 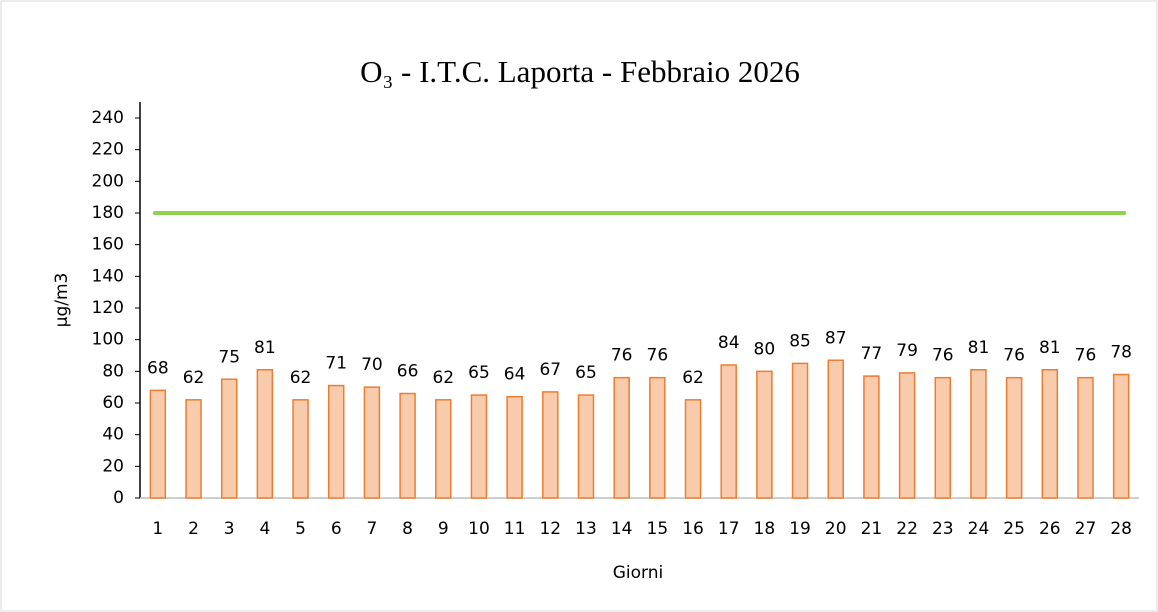 I want to click on x-tick-label: 24, so click(x=979, y=529).